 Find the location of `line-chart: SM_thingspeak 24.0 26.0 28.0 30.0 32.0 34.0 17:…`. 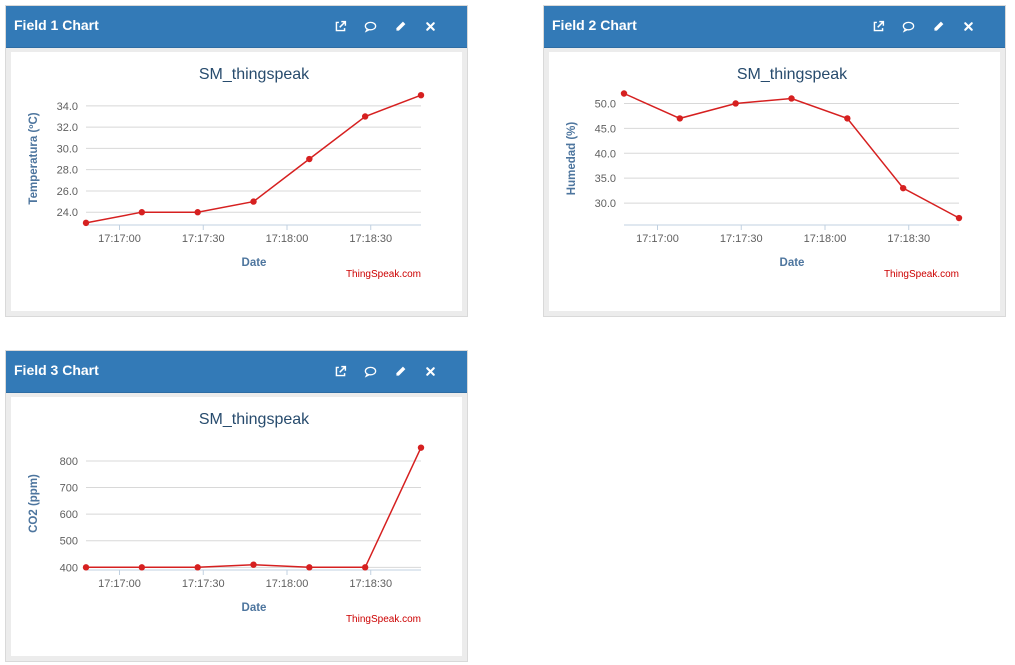

line-chart: SM_thingspeak 24.0 26.0 28.0 30.0 32.0 34.0 17:… is located at coordinates (226, 173).